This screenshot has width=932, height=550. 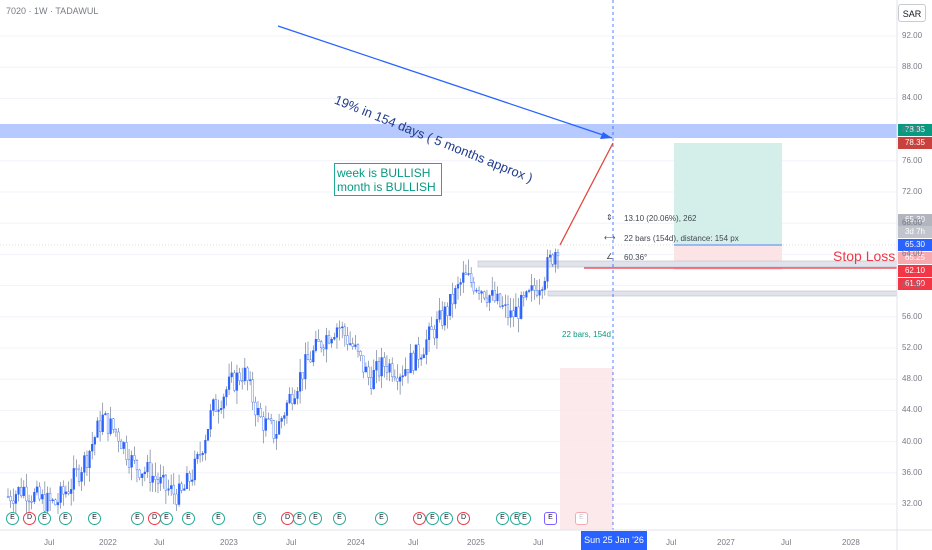 What do you see at coordinates (912, 254) in the screenshot?
I see `y-tick-label: 64.00` at bounding box center [912, 254].